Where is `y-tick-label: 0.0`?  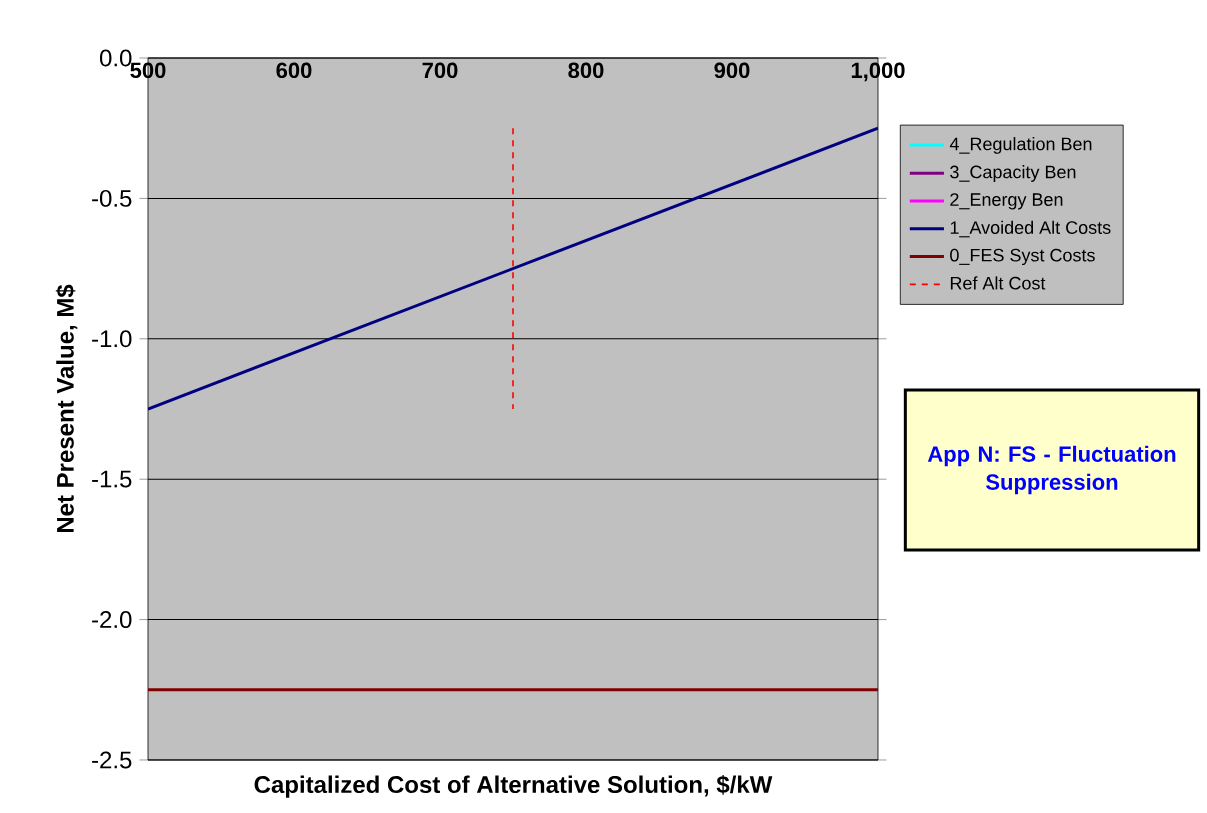
y-tick-label: 0.0 is located at coordinates (115, 58).